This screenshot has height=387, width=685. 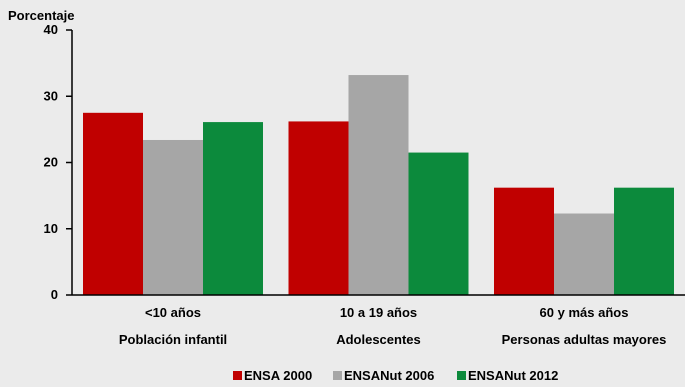 I want to click on y-tick-label: 20, so click(x=51, y=162).